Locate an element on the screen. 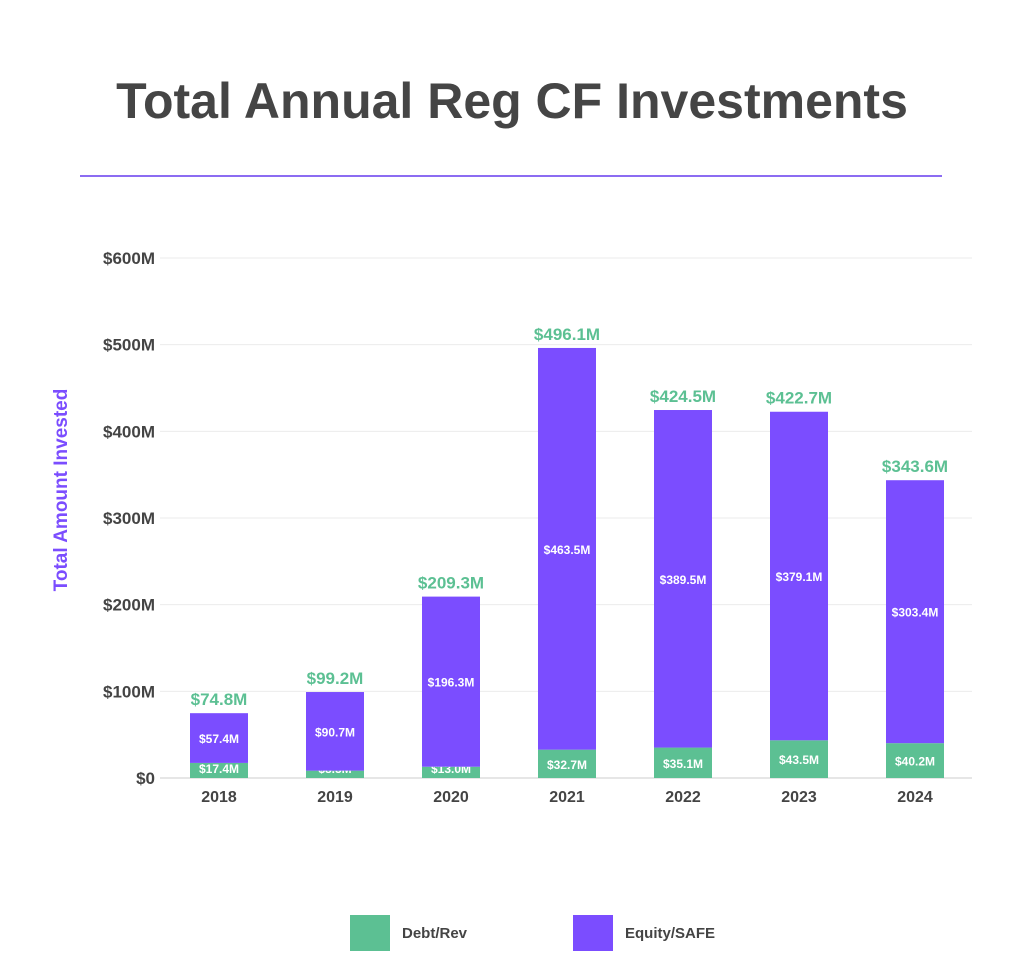 This screenshot has height=967, width=1024. legend-label-debt: Debt/Rev is located at coordinates (435, 933).